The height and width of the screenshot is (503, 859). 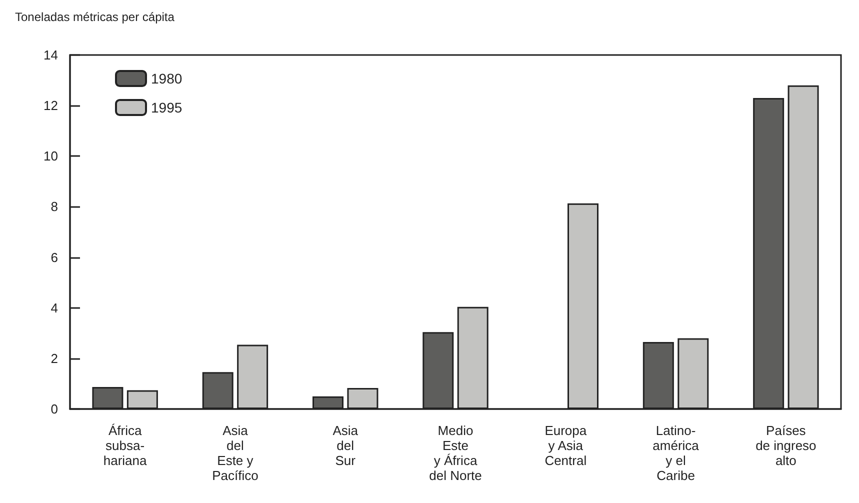 What do you see at coordinates (166, 108) in the screenshot?
I see `legend-label: 1995` at bounding box center [166, 108].